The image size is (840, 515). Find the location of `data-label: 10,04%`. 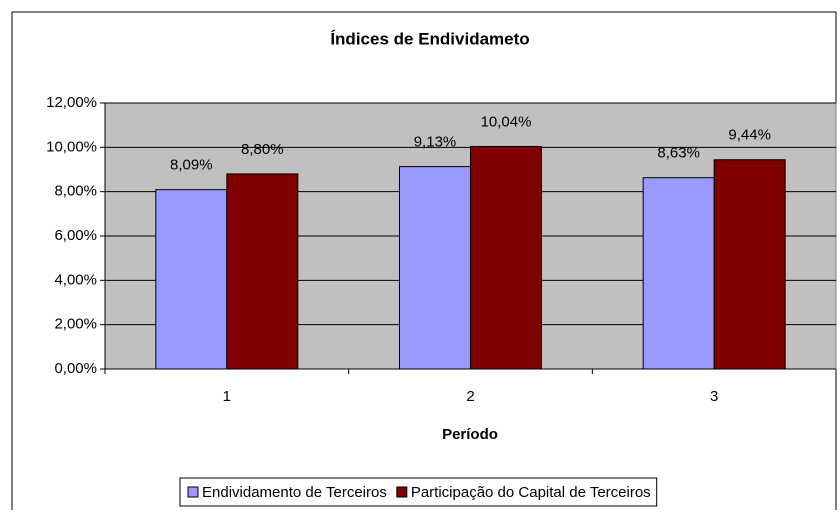

data-label: 10,04% is located at coordinates (506, 121).